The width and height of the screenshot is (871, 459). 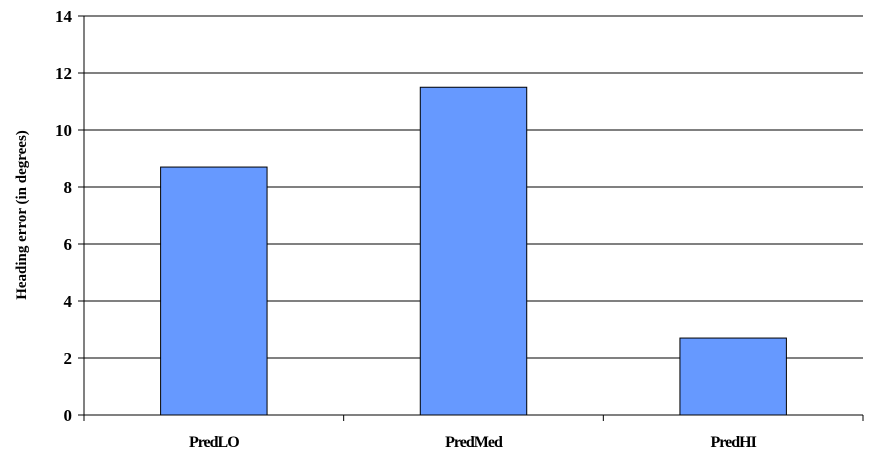 I want to click on bar-PredHI, so click(x=733, y=376).